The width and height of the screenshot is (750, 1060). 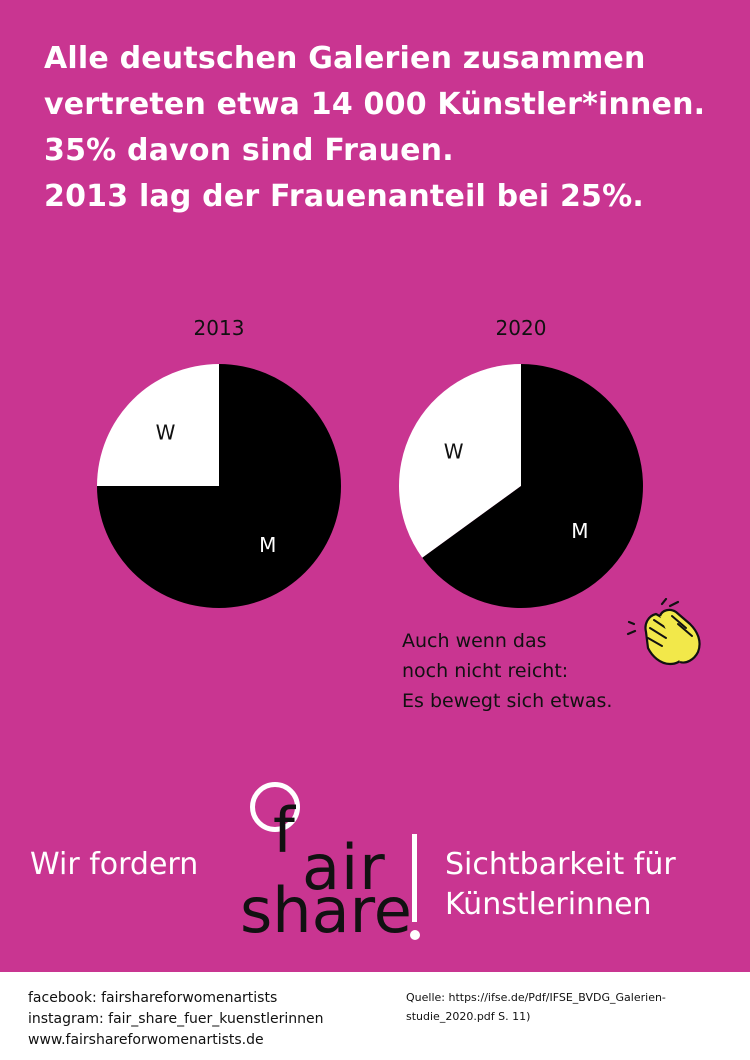 I want to click on headline-line: vertreten etwa 14 000 Künstler*innen., so click(x=375, y=104).